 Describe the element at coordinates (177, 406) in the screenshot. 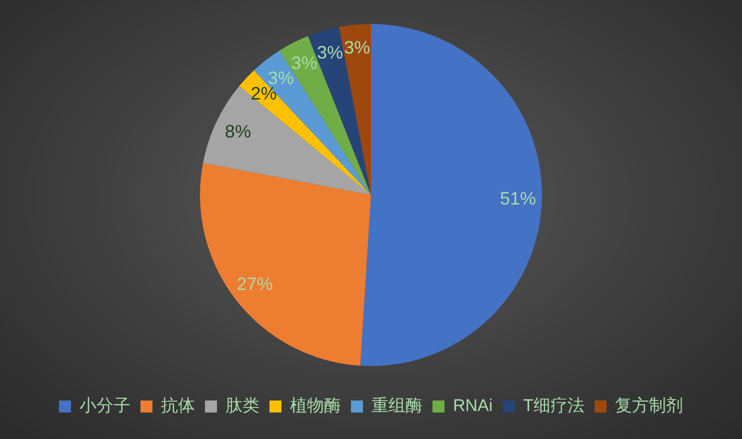

I see `legend-label: 抗体` at that location.